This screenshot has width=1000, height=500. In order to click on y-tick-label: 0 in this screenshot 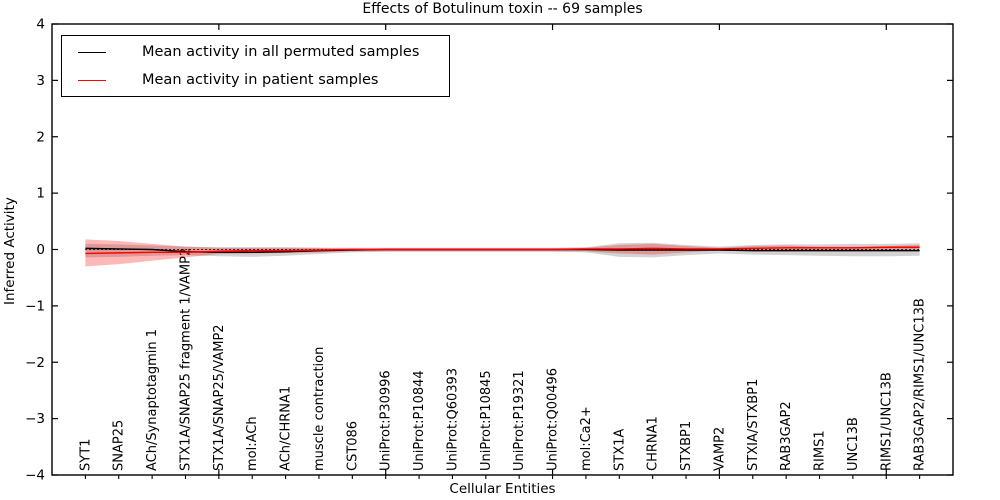, I will do `click(40, 250)`.